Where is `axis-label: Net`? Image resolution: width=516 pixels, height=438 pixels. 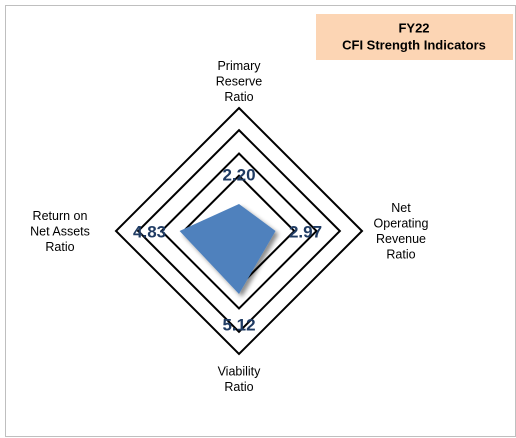 axis-label: Net is located at coordinates (401, 208).